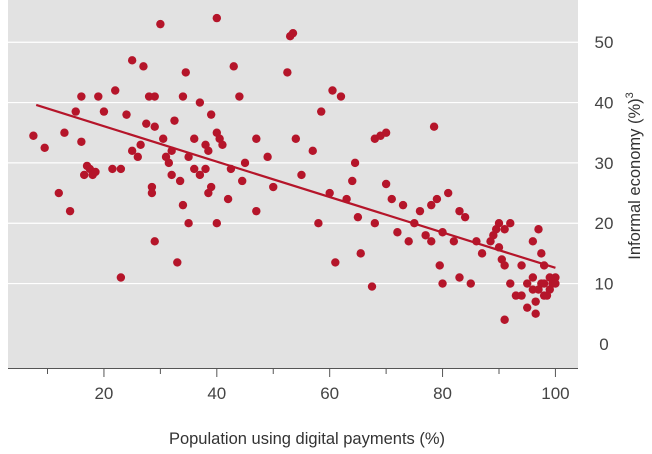 The width and height of the screenshot is (652, 454). What do you see at coordinates (293, 385) in the screenshot?
I see `x-axis: 20 40 60 80 100` at bounding box center [293, 385].